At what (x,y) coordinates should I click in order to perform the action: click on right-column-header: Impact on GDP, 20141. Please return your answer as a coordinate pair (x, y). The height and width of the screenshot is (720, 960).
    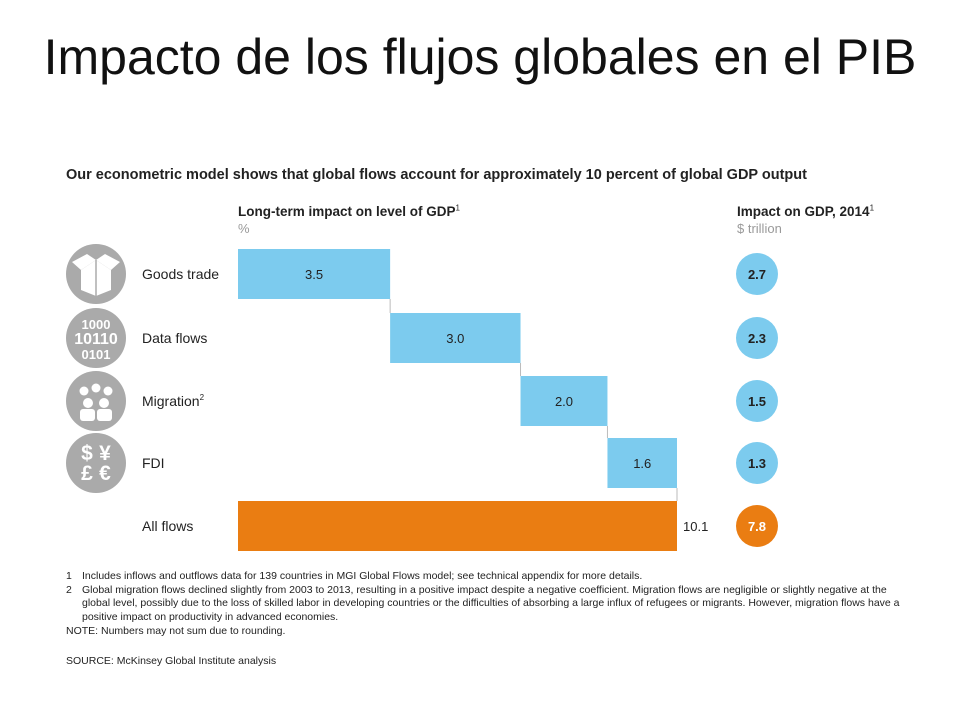
    Looking at the image, I should click on (805, 211).